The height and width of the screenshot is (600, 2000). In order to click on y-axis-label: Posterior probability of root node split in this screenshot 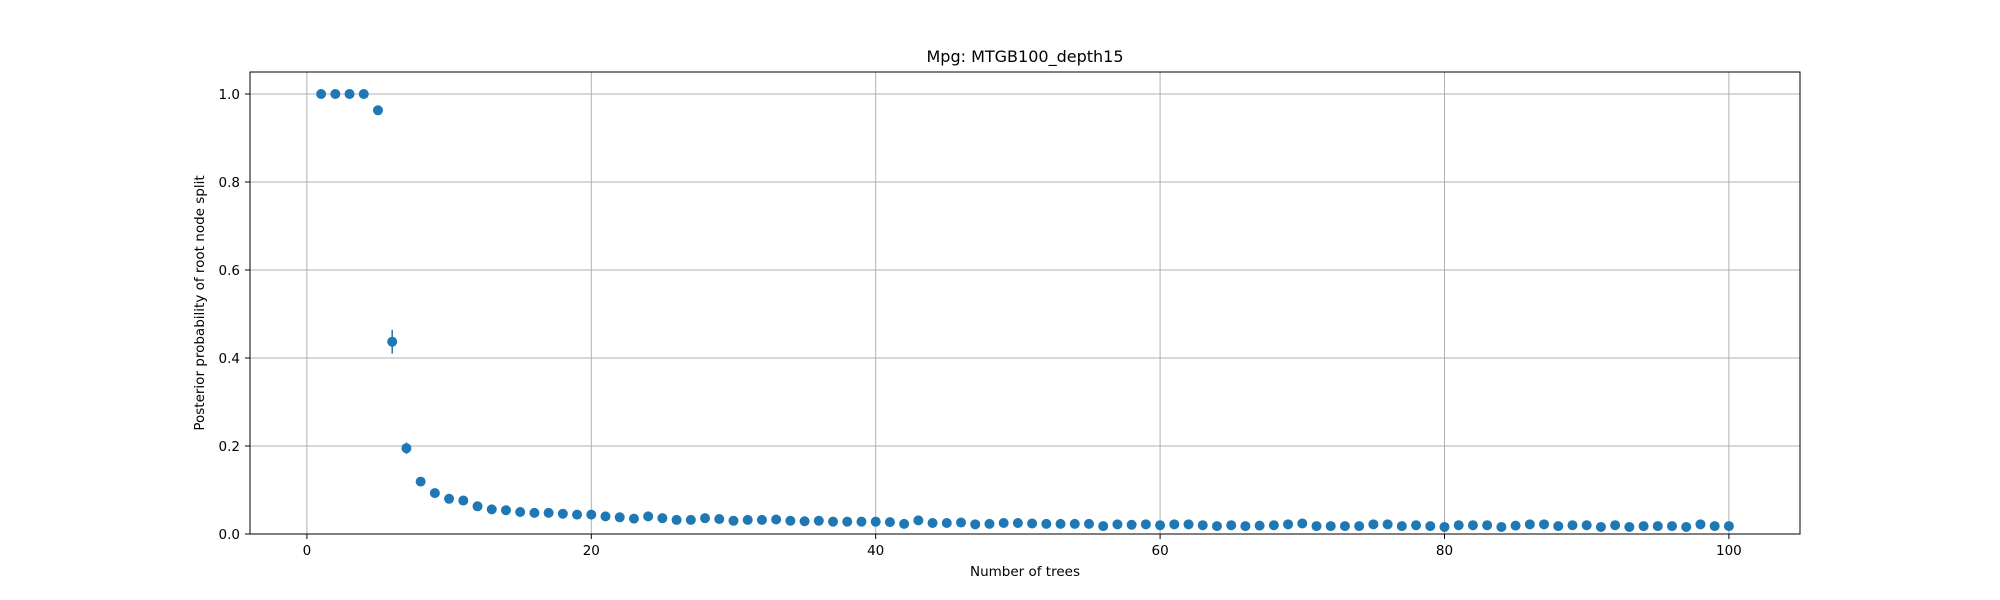, I will do `click(200, 302)`.